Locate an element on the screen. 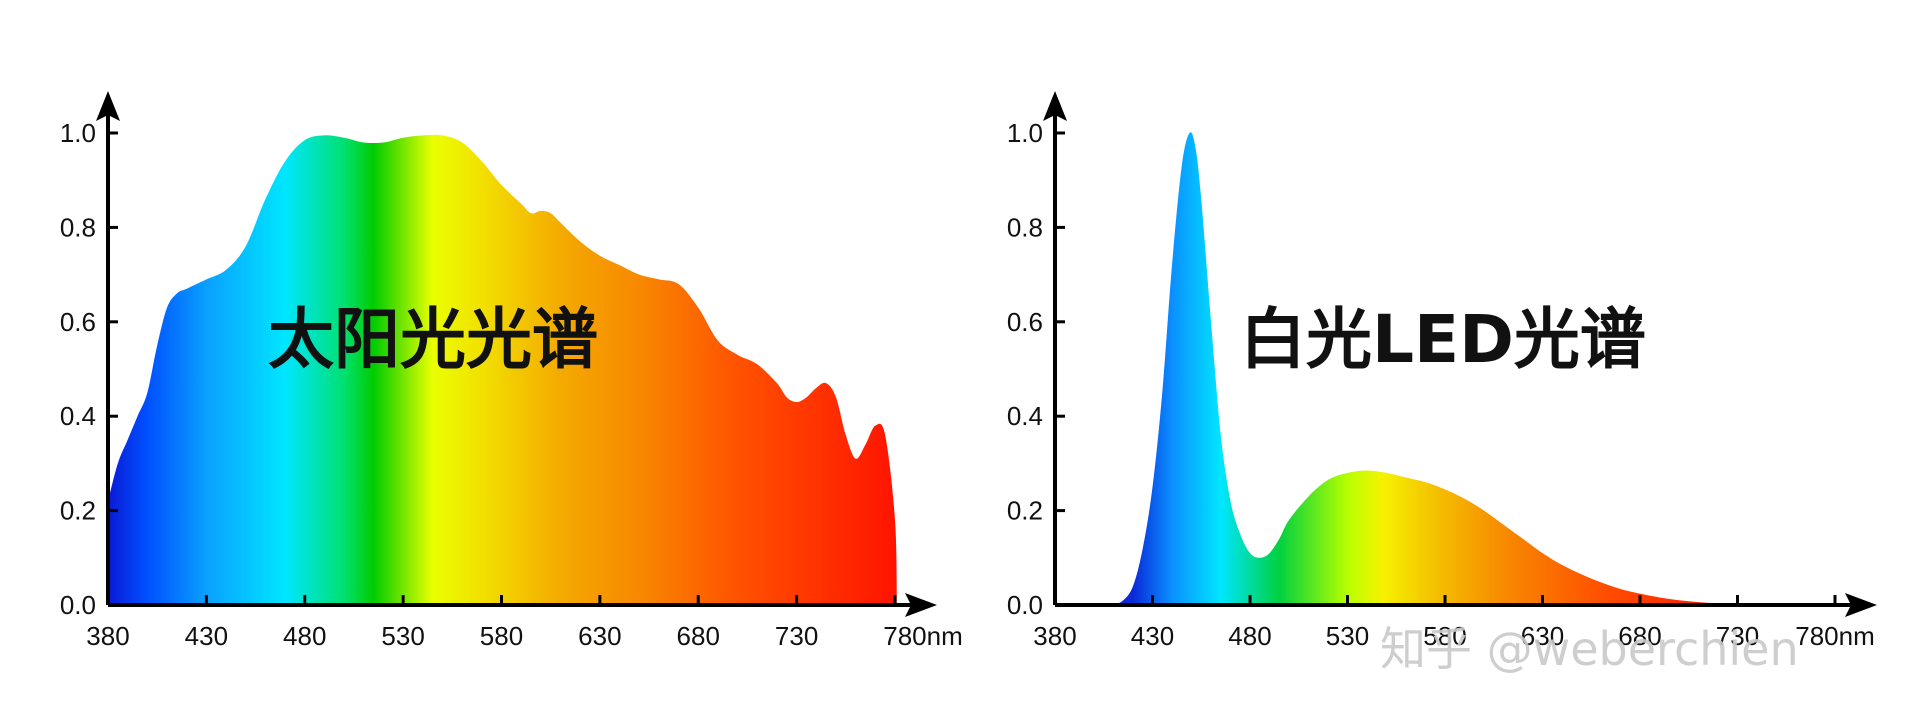 The width and height of the screenshot is (1920, 721). chart-title: 白光LED光谱 is located at coordinates (1443, 339).